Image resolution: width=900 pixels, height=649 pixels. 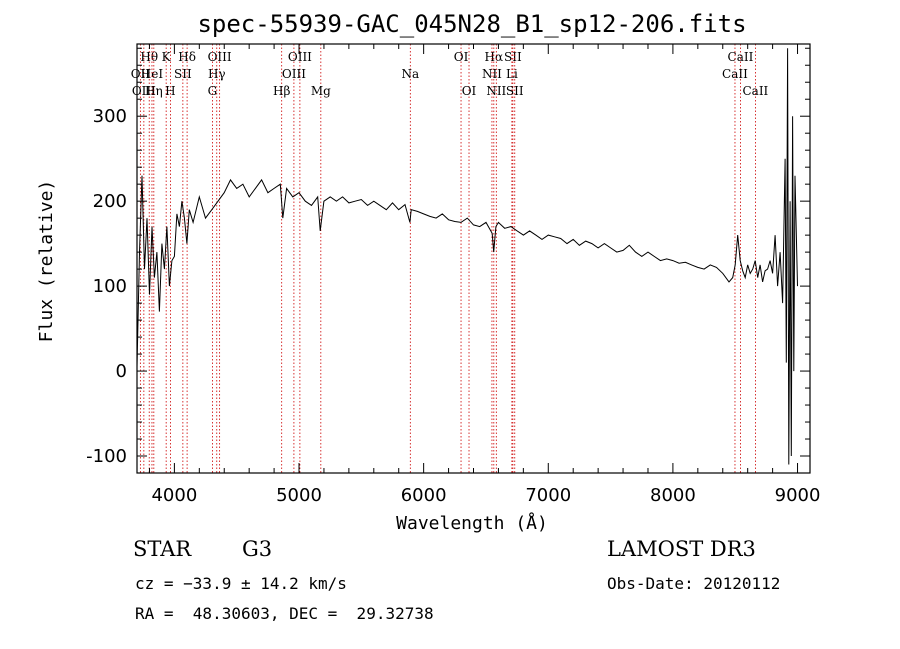 What do you see at coordinates (110, 201) in the screenshot?
I see `y-tick-label: 200` at bounding box center [110, 201].